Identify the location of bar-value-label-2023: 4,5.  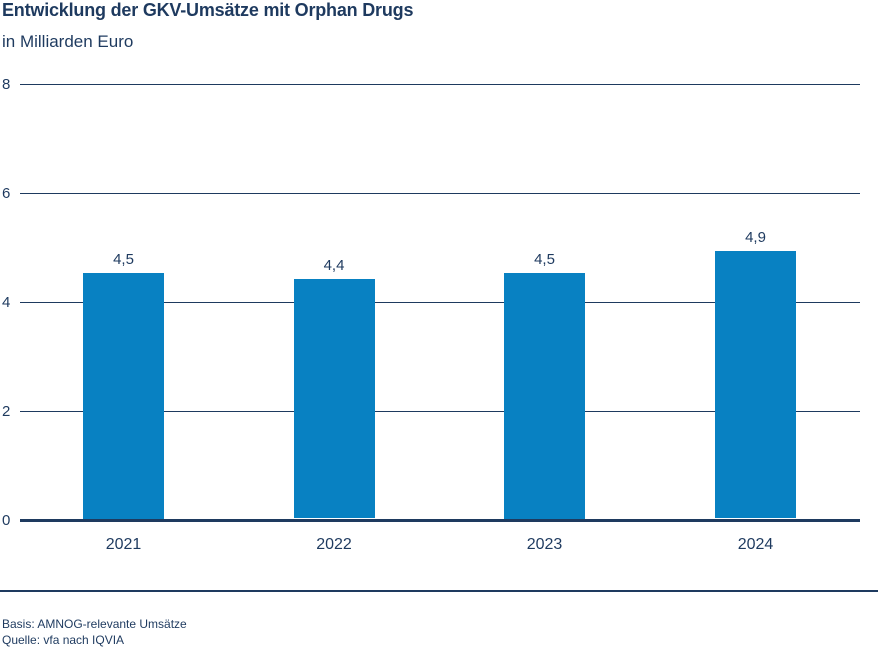
(544, 260).